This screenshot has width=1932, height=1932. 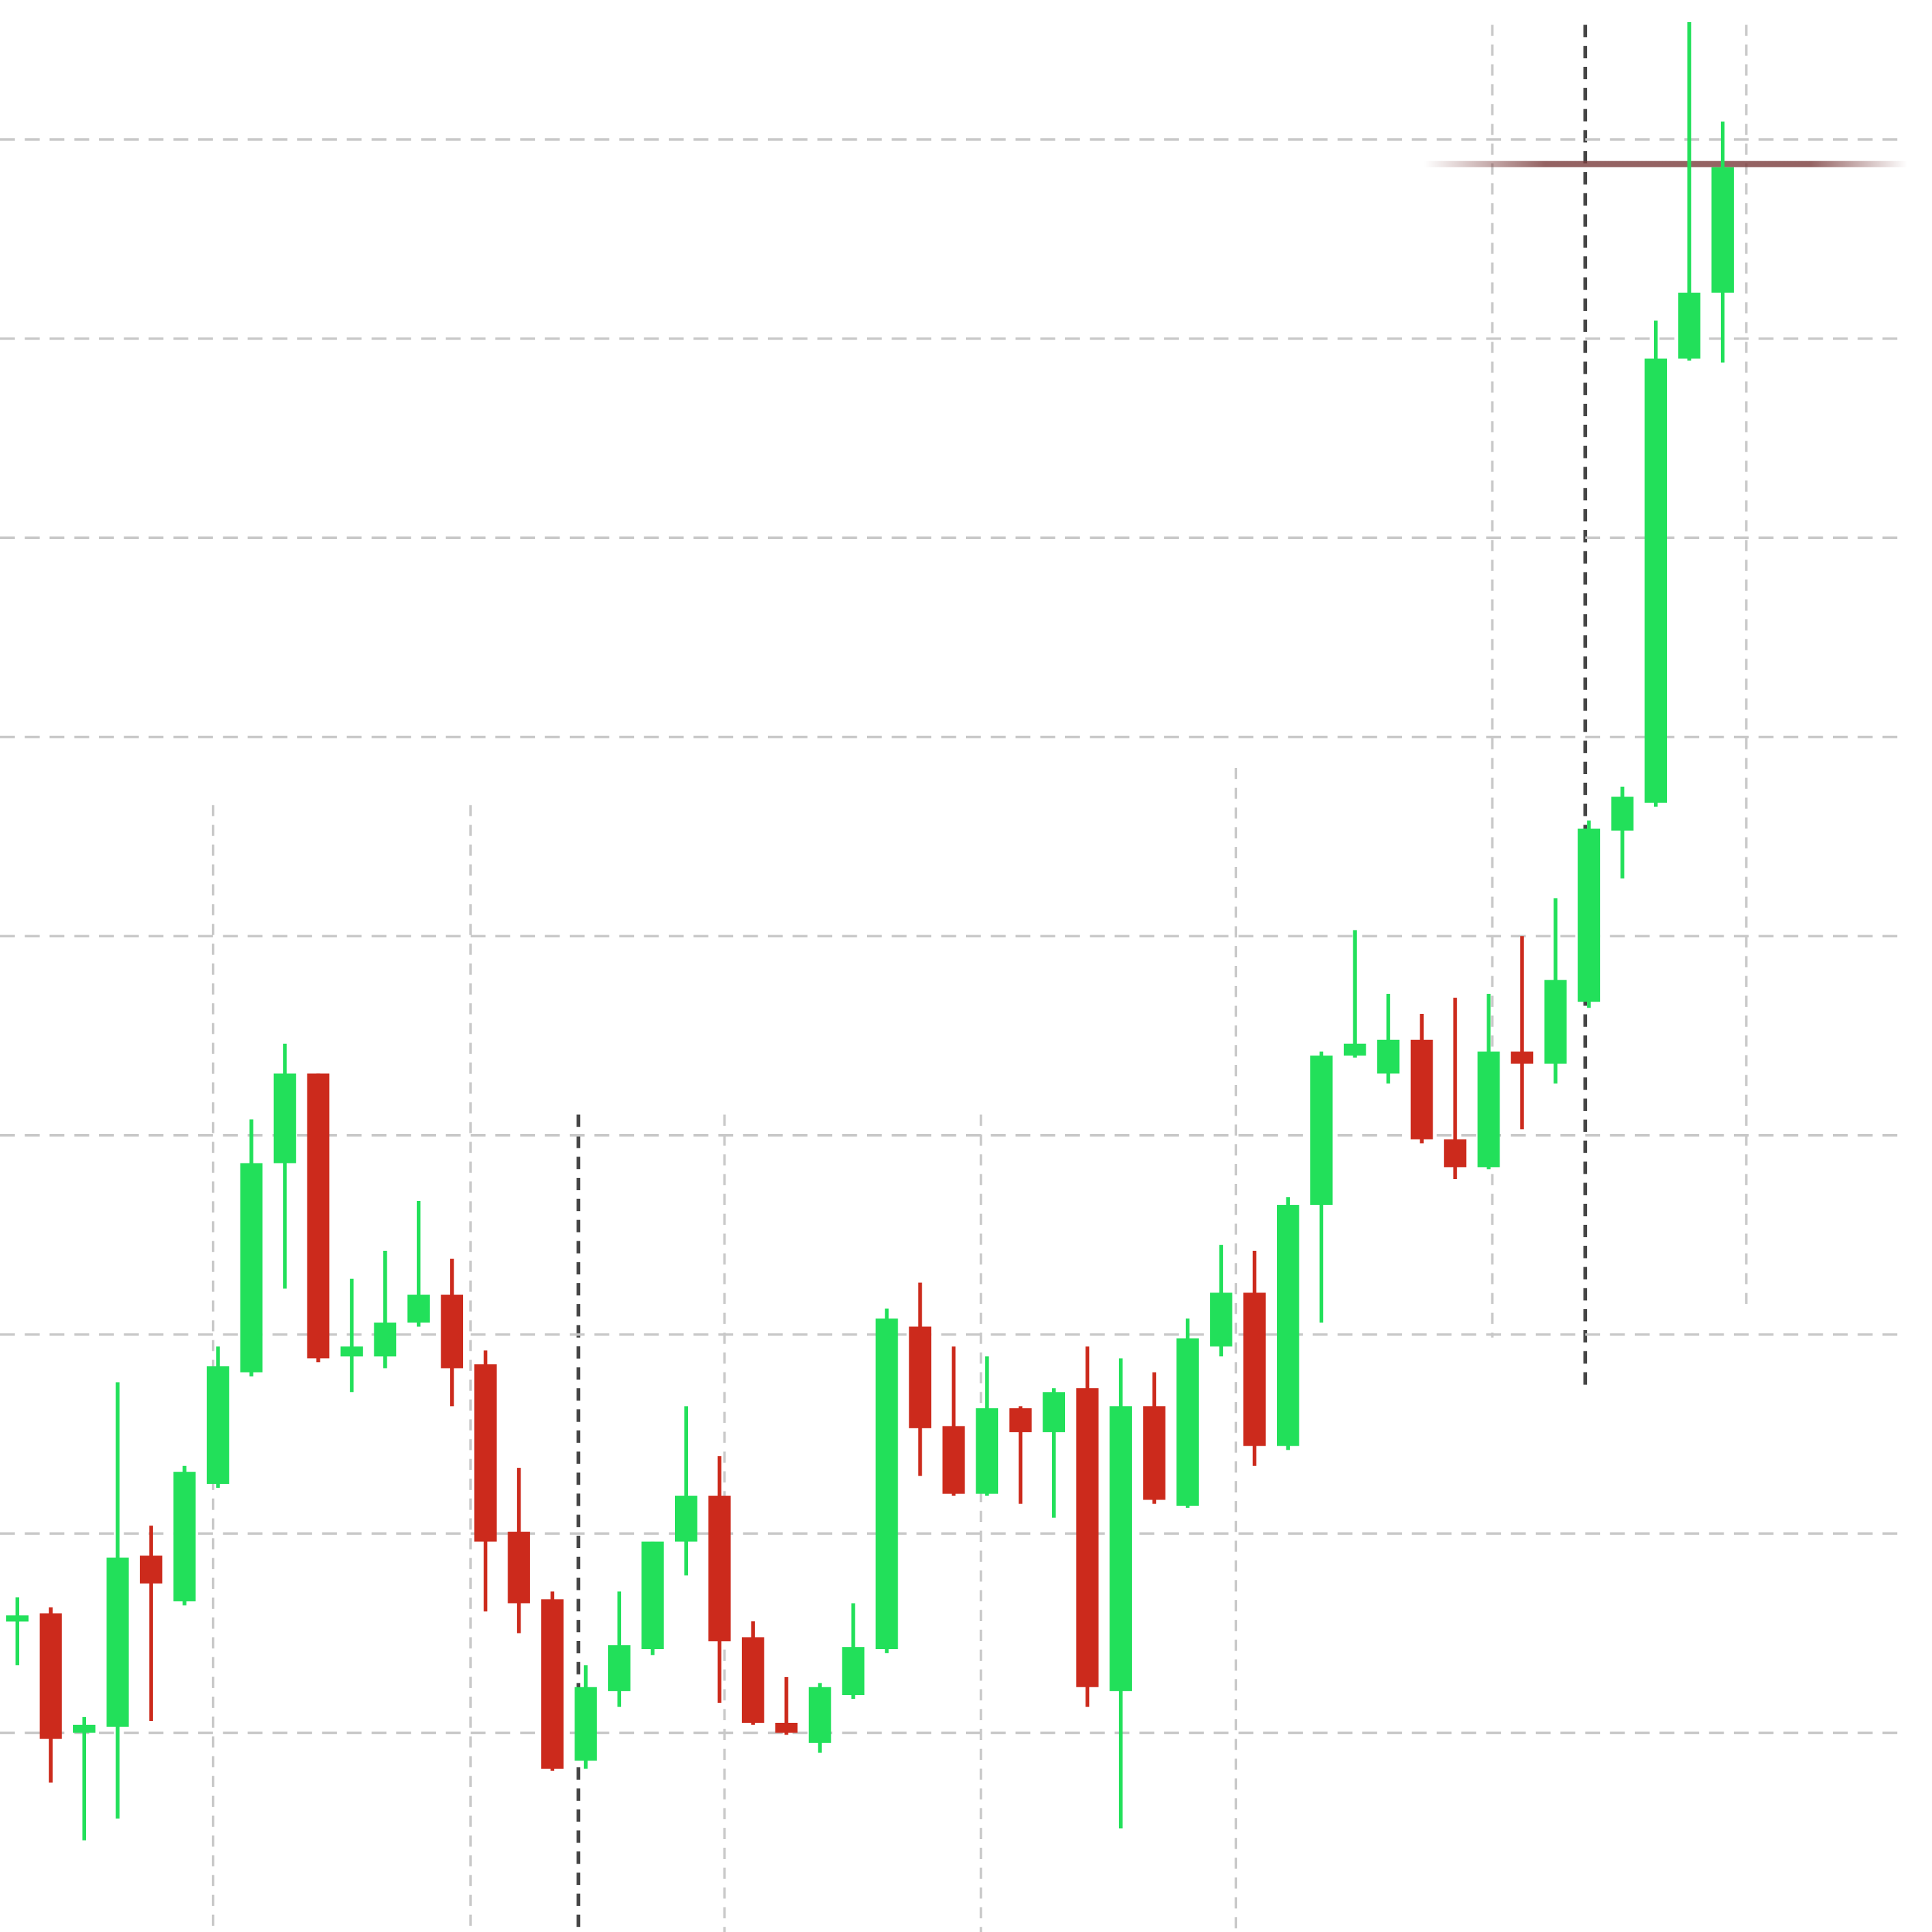 I want to click on price-line, so click(x=1666, y=164).